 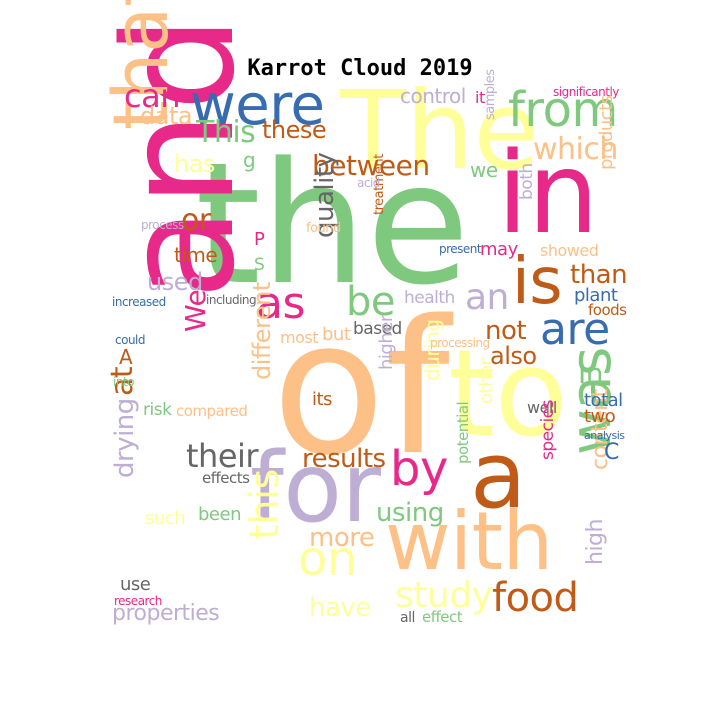 I want to click on word-have: have, so click(x=340, y=608).